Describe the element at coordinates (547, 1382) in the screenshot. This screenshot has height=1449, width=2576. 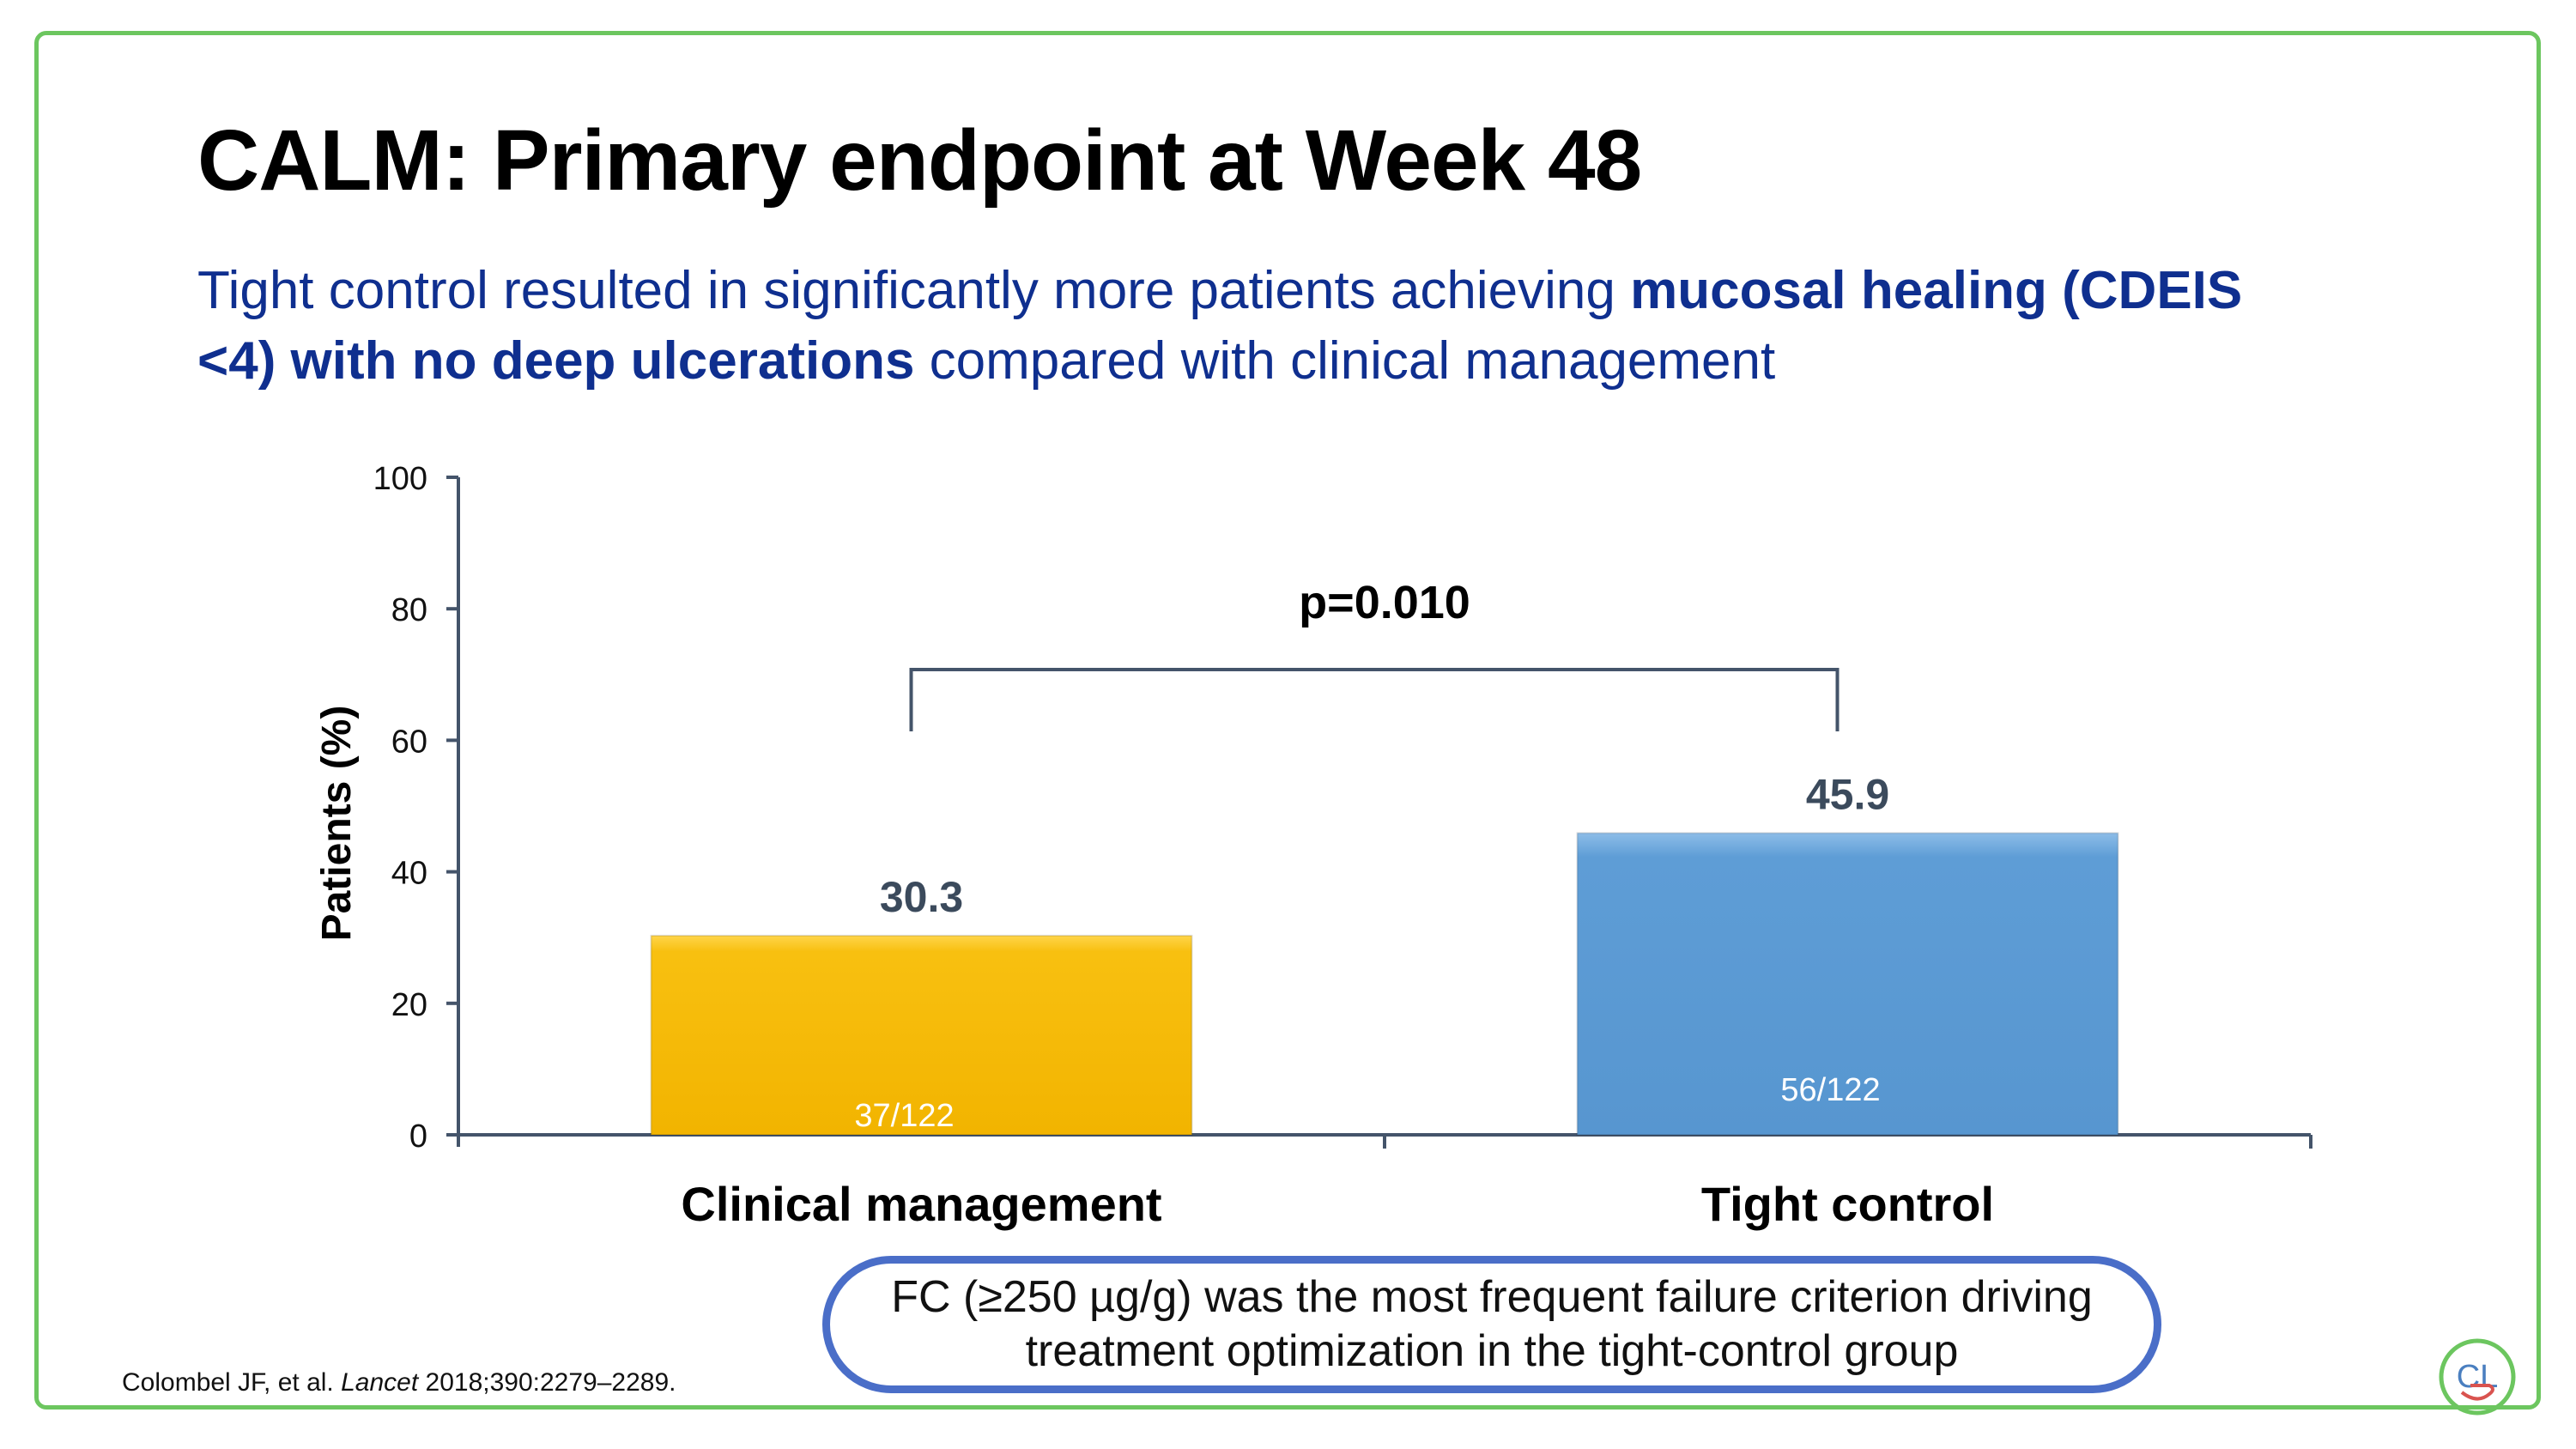
I see `citation-details: 2018;390:2279–2289.` at that location.